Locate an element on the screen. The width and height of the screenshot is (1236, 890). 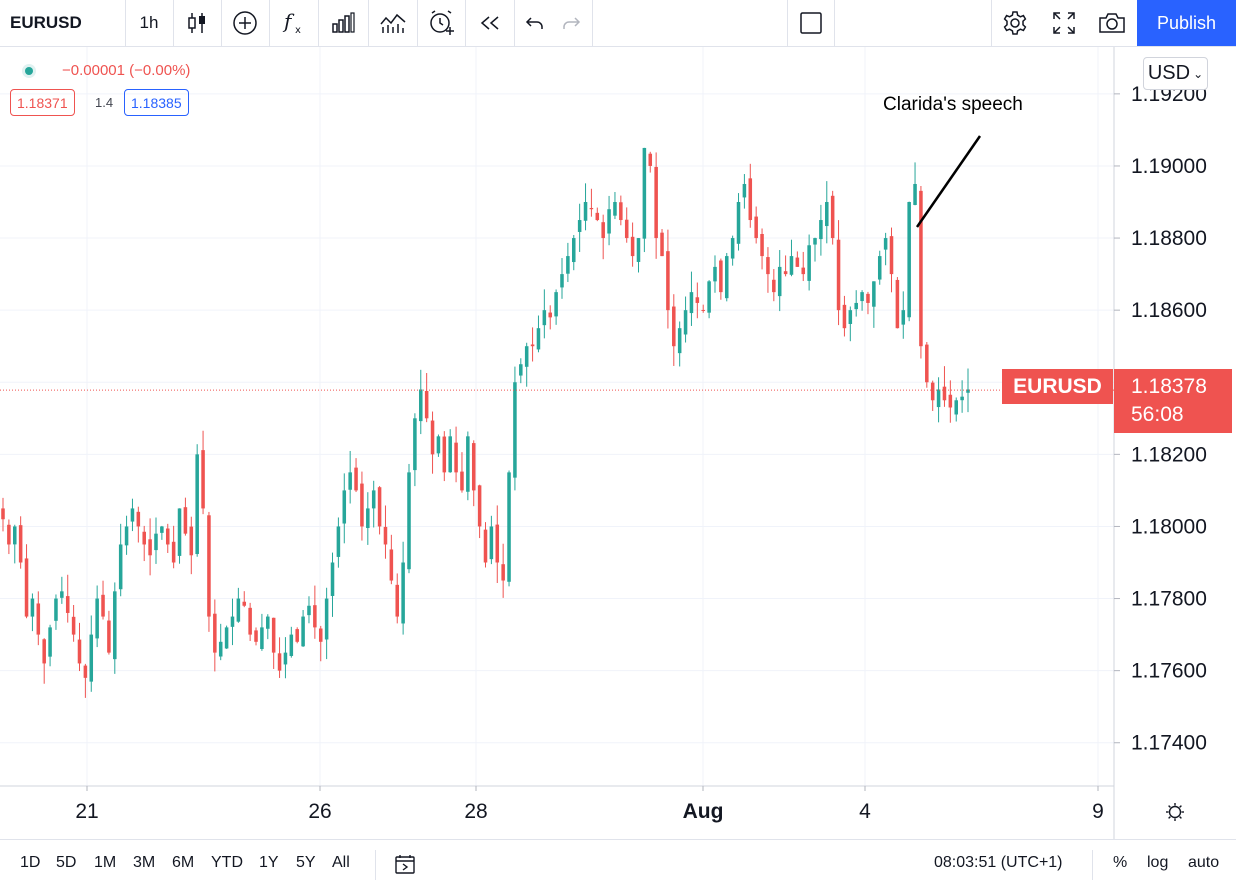
settings-icon is located at coordinates (1015, 23).